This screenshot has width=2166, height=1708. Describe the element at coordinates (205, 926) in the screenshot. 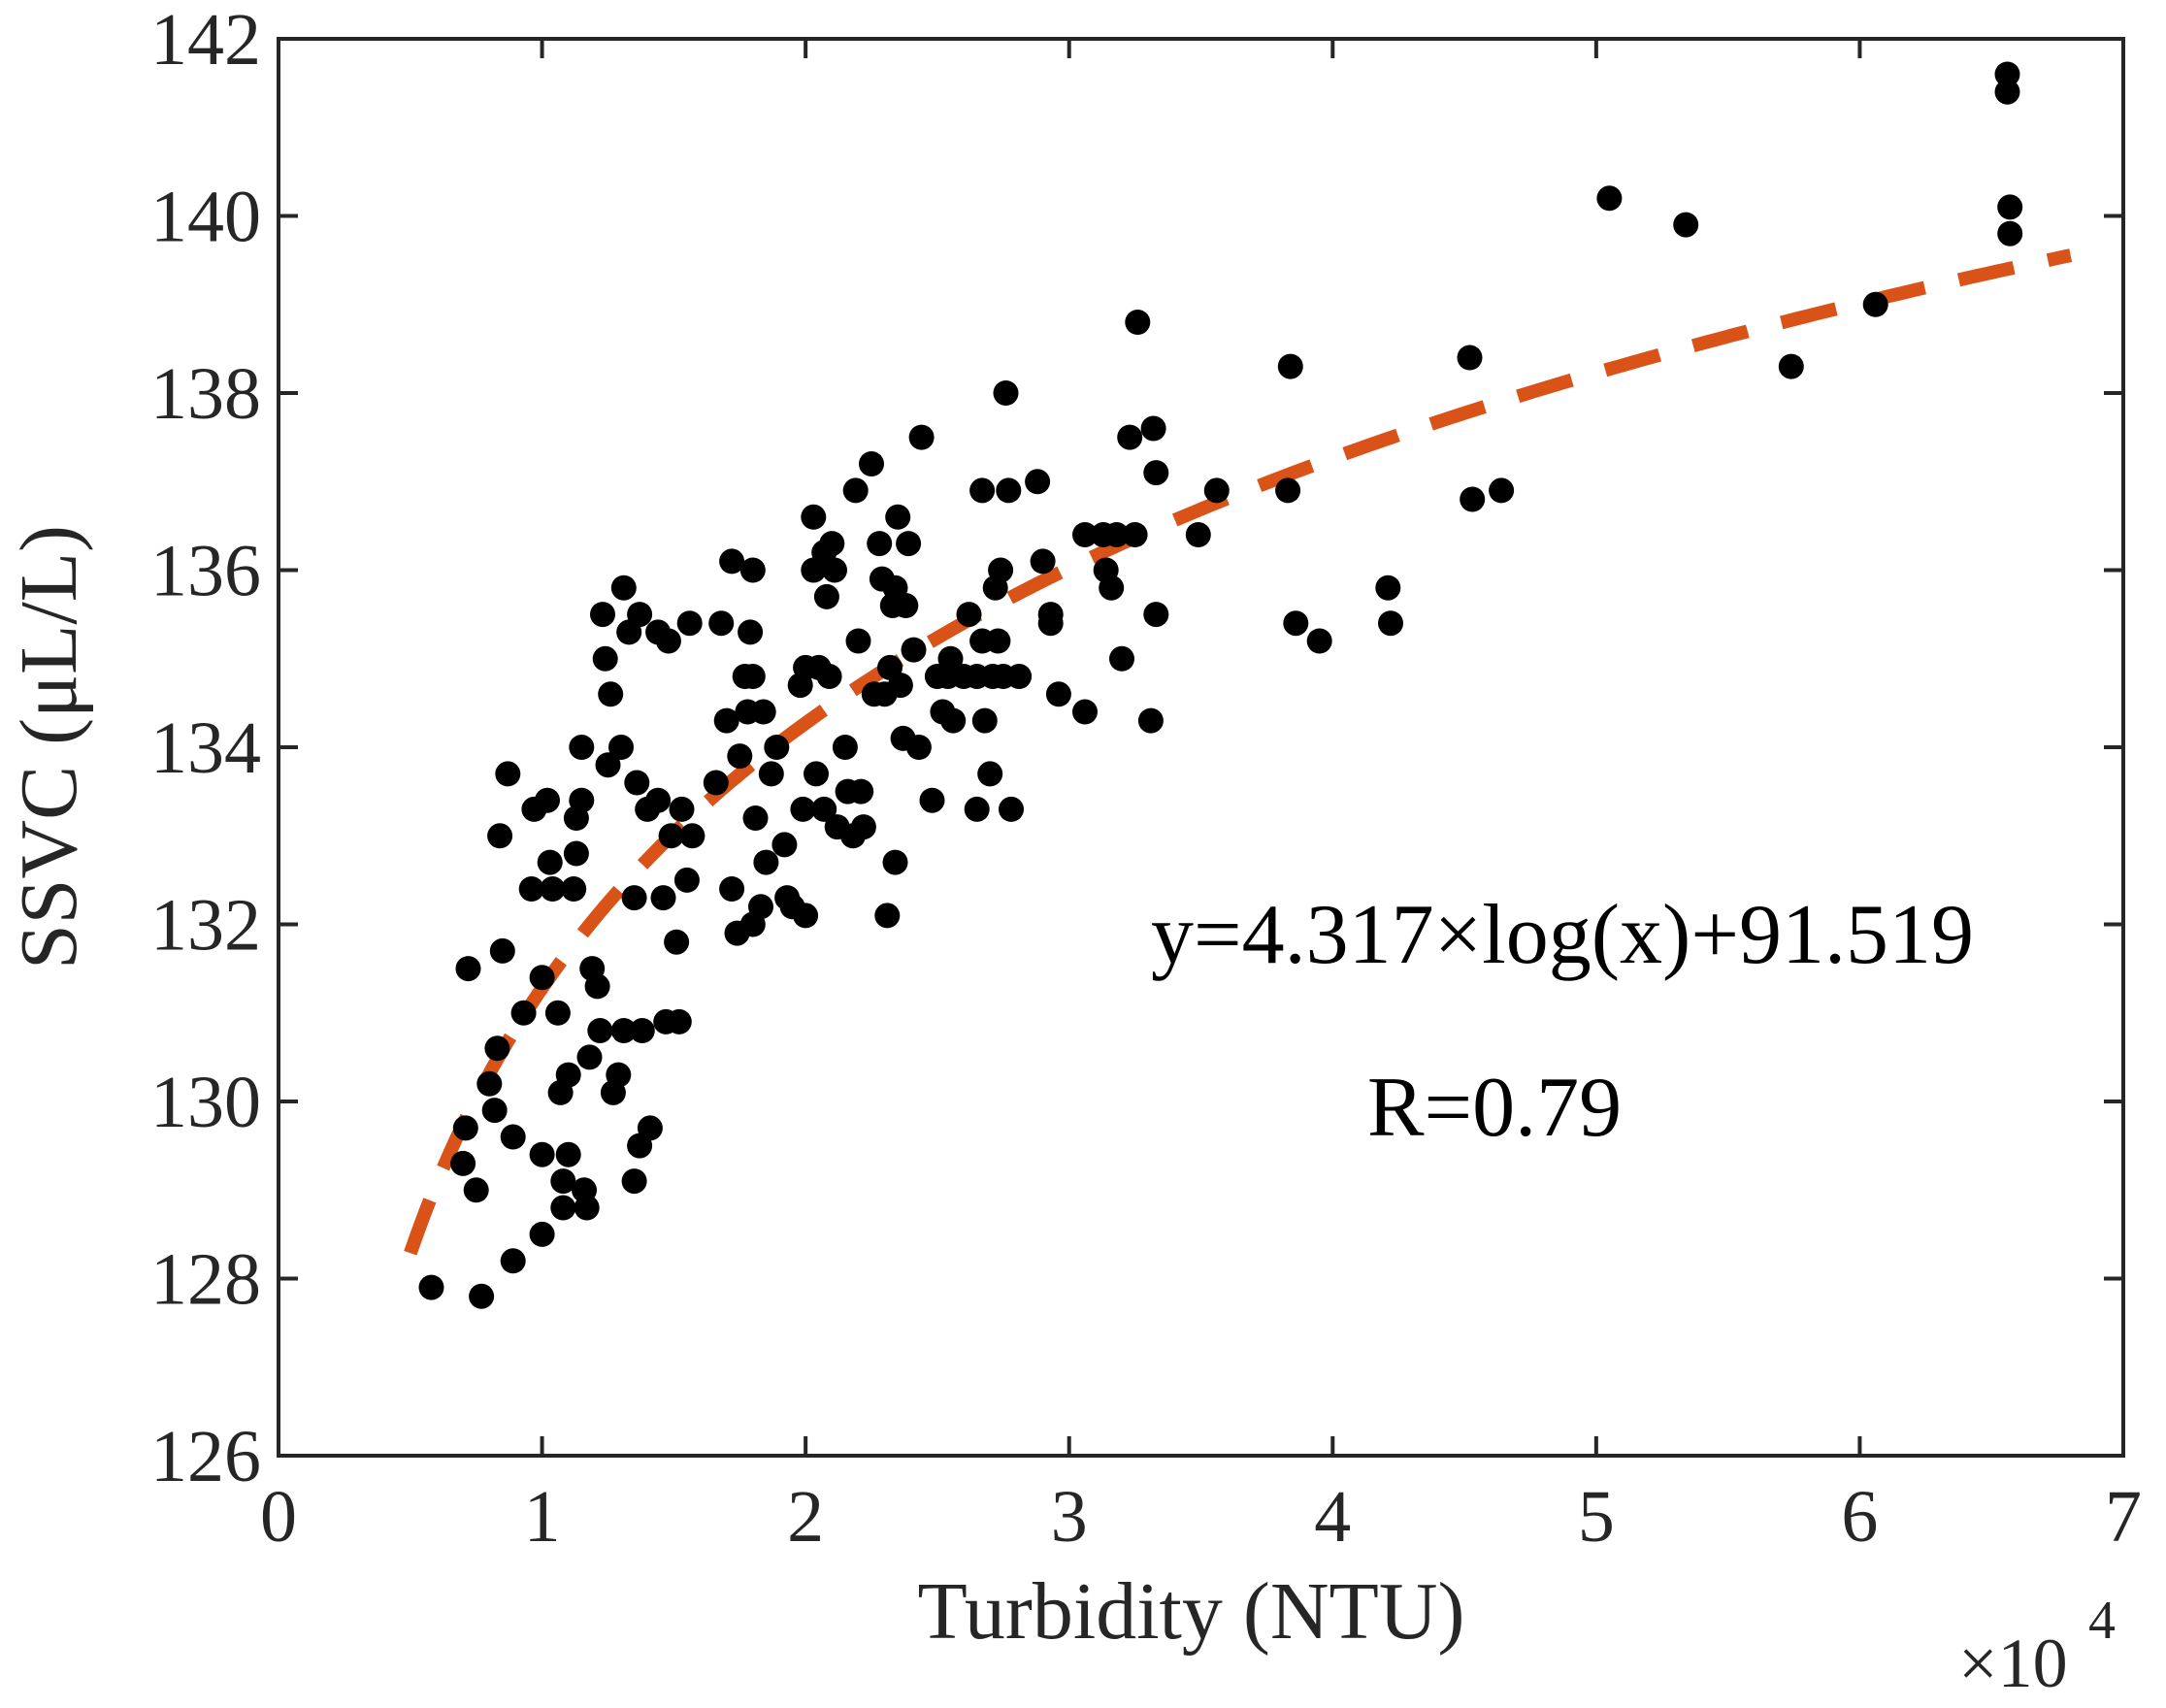

I see `y-tick-label: 132` at that location.